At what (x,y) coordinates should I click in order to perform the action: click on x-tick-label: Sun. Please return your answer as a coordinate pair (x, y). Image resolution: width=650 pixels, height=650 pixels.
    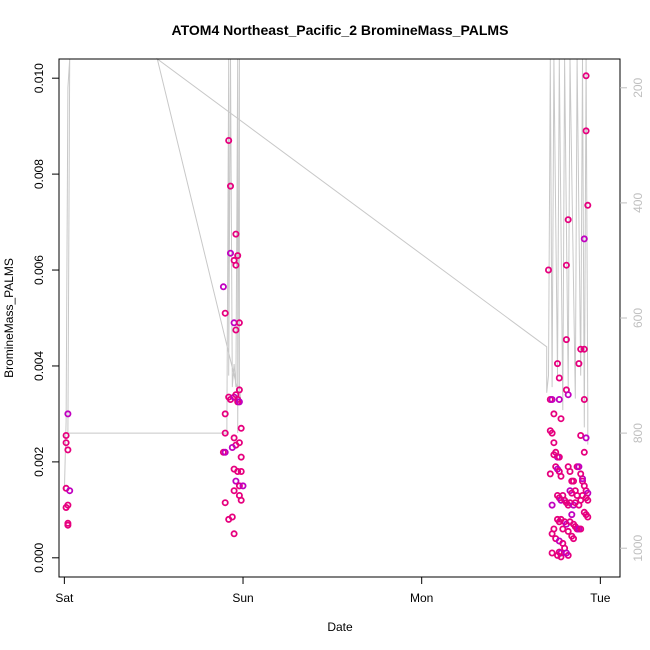
    Looking at the image, I should click on (242, 598).